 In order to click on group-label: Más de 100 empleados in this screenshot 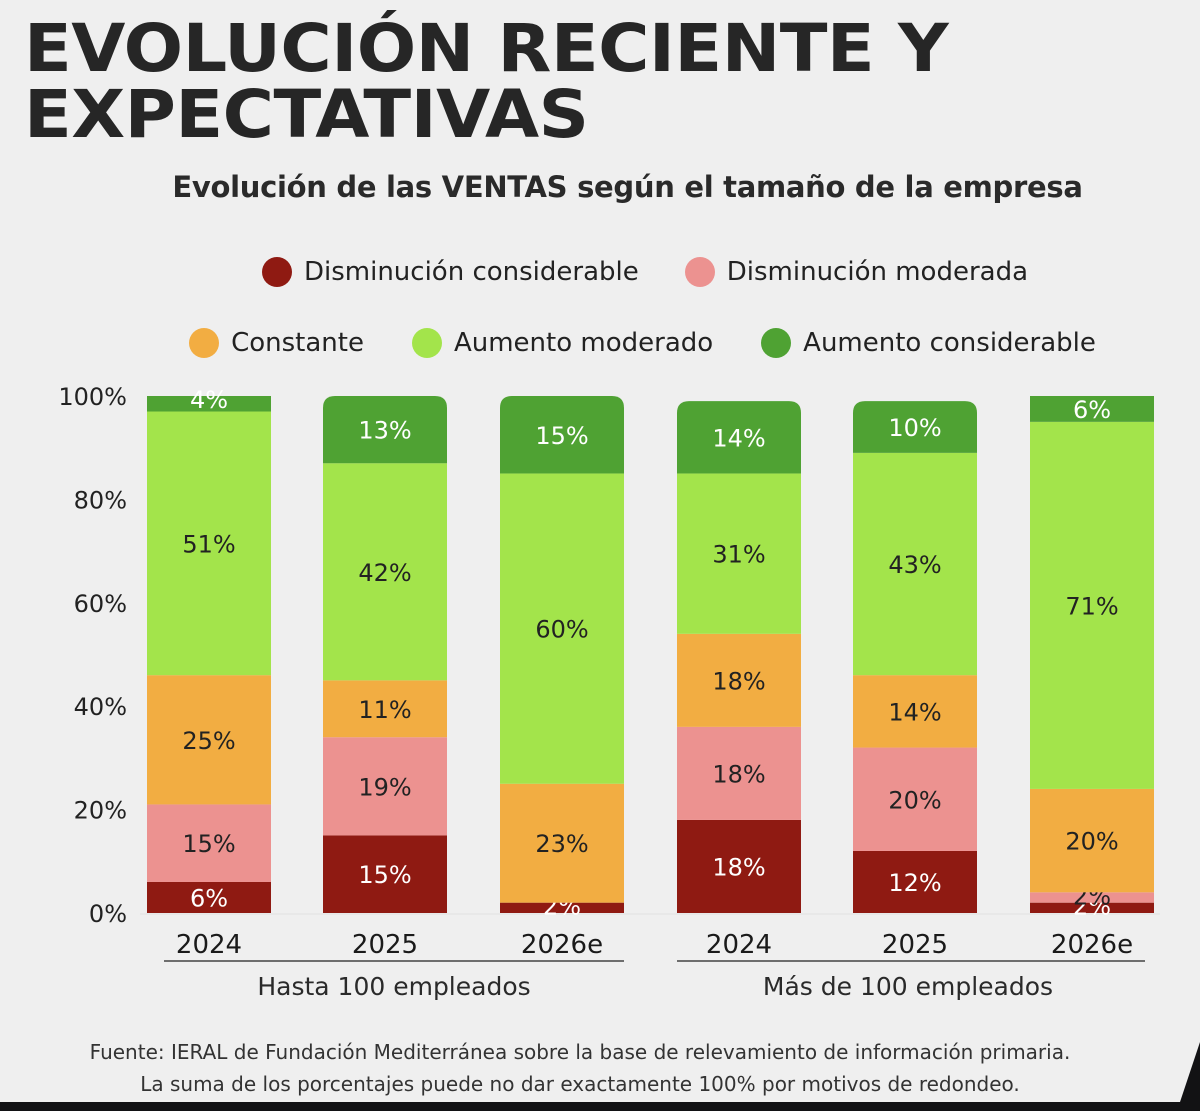, I will do `click(908, 986)`.